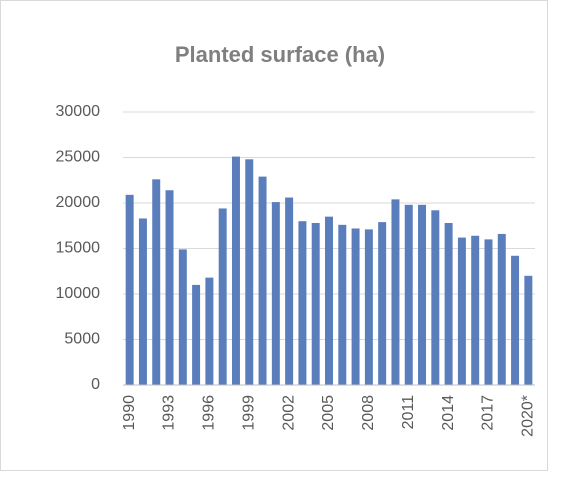 This screenshot has width=561, height=488. Describe the element at coordinates (368, 413) in the screenshot. I see `x-tick-label: 2008` at that location.